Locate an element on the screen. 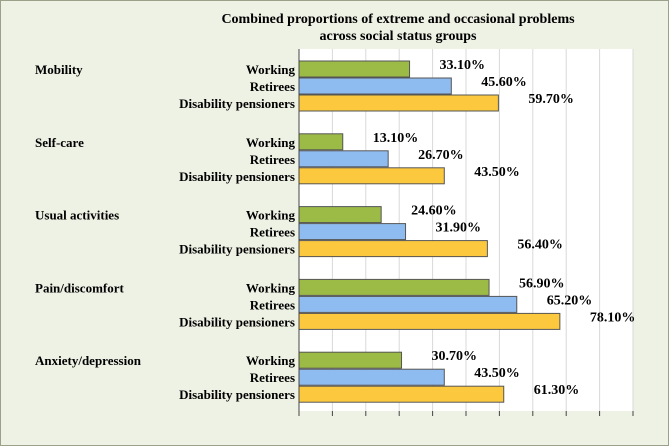 The width and height of the screenshot is (669, 447). value-label: 59.70% is located at coordinates (551, 99).